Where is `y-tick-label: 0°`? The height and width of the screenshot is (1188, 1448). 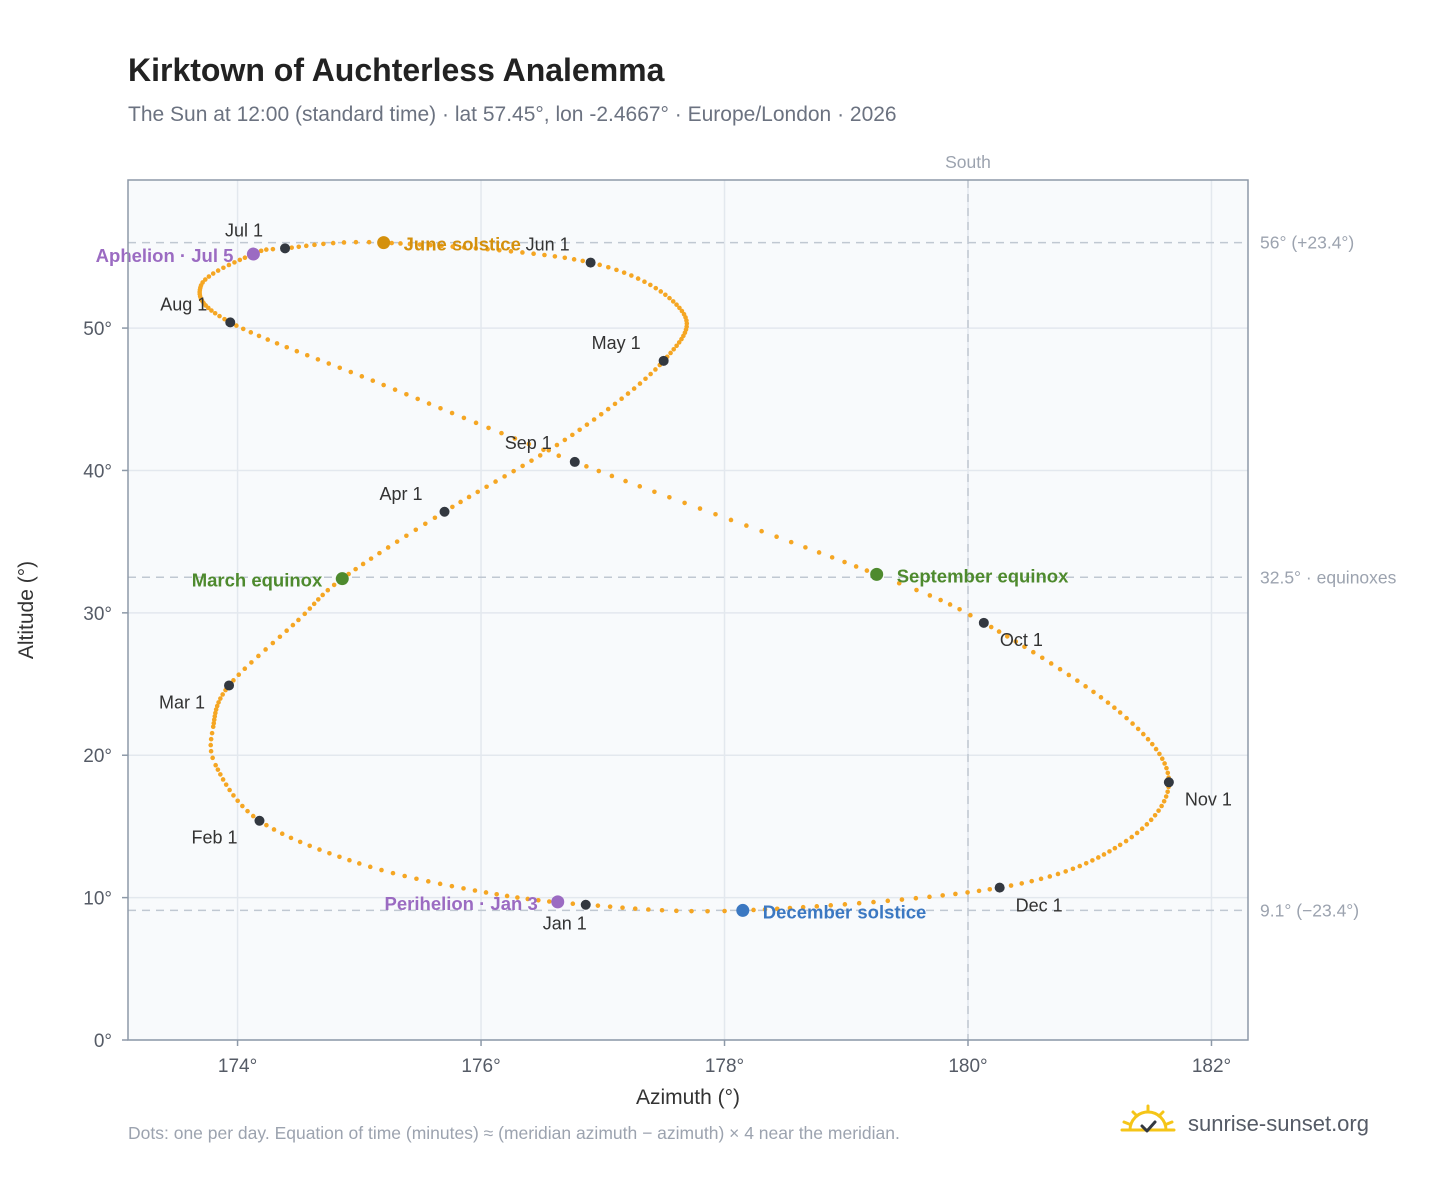 y-tick-label: 0° is located at coordinates (103, 1041).